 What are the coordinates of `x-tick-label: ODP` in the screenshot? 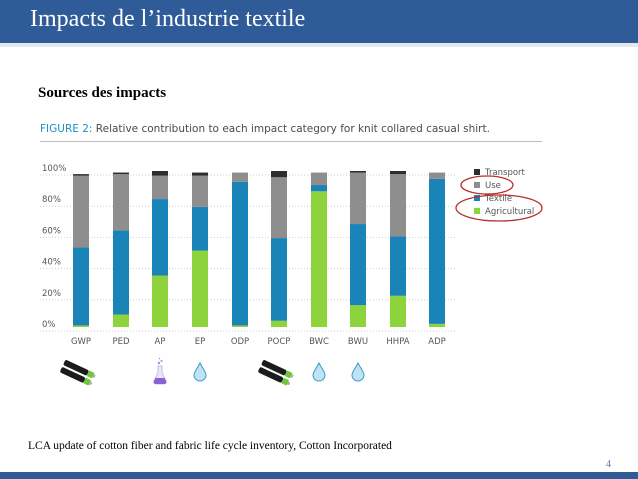 It's located at (240, 342).